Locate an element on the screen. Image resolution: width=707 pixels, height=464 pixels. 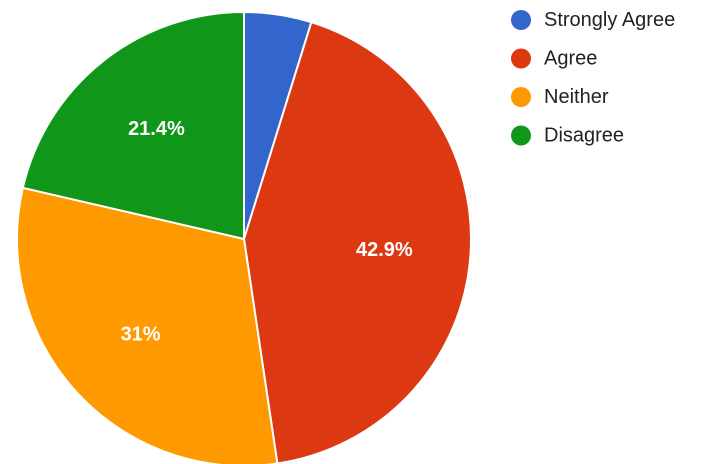
legend-item-agree: Agree is located at coordinates (554, 59).